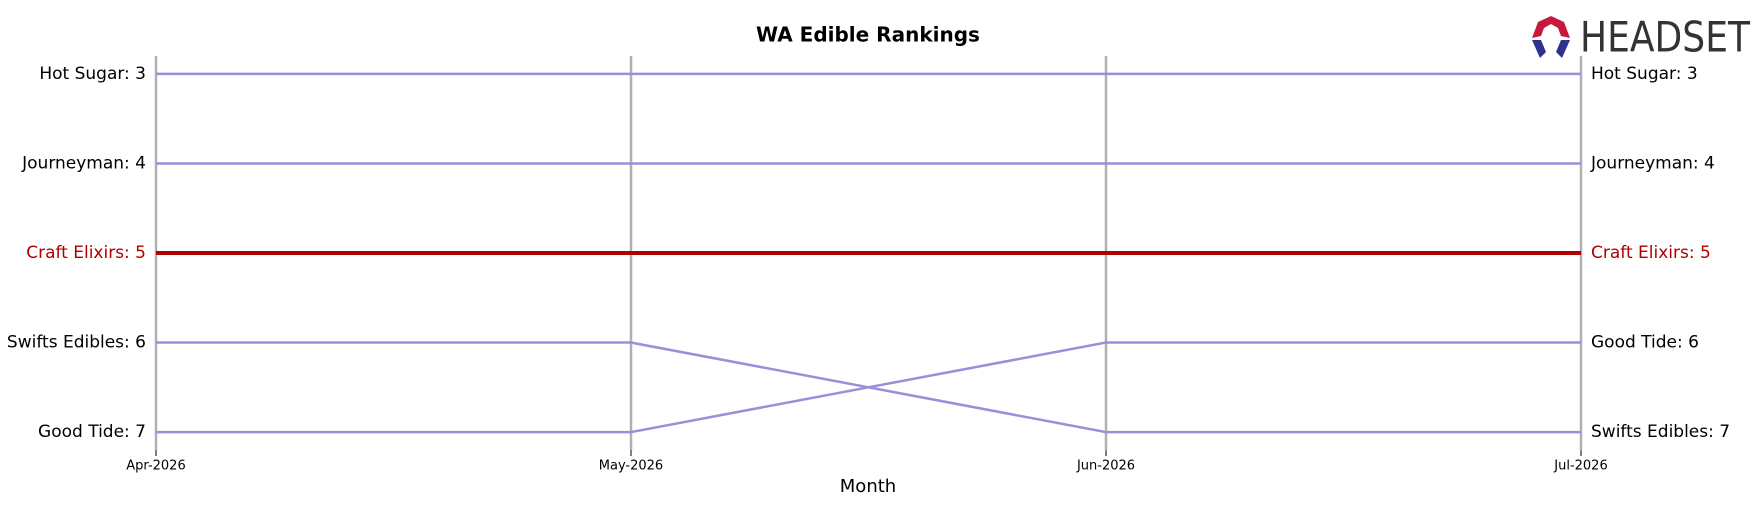  I want to click on end-label: Journeyman: 4, so click(1652, 163).